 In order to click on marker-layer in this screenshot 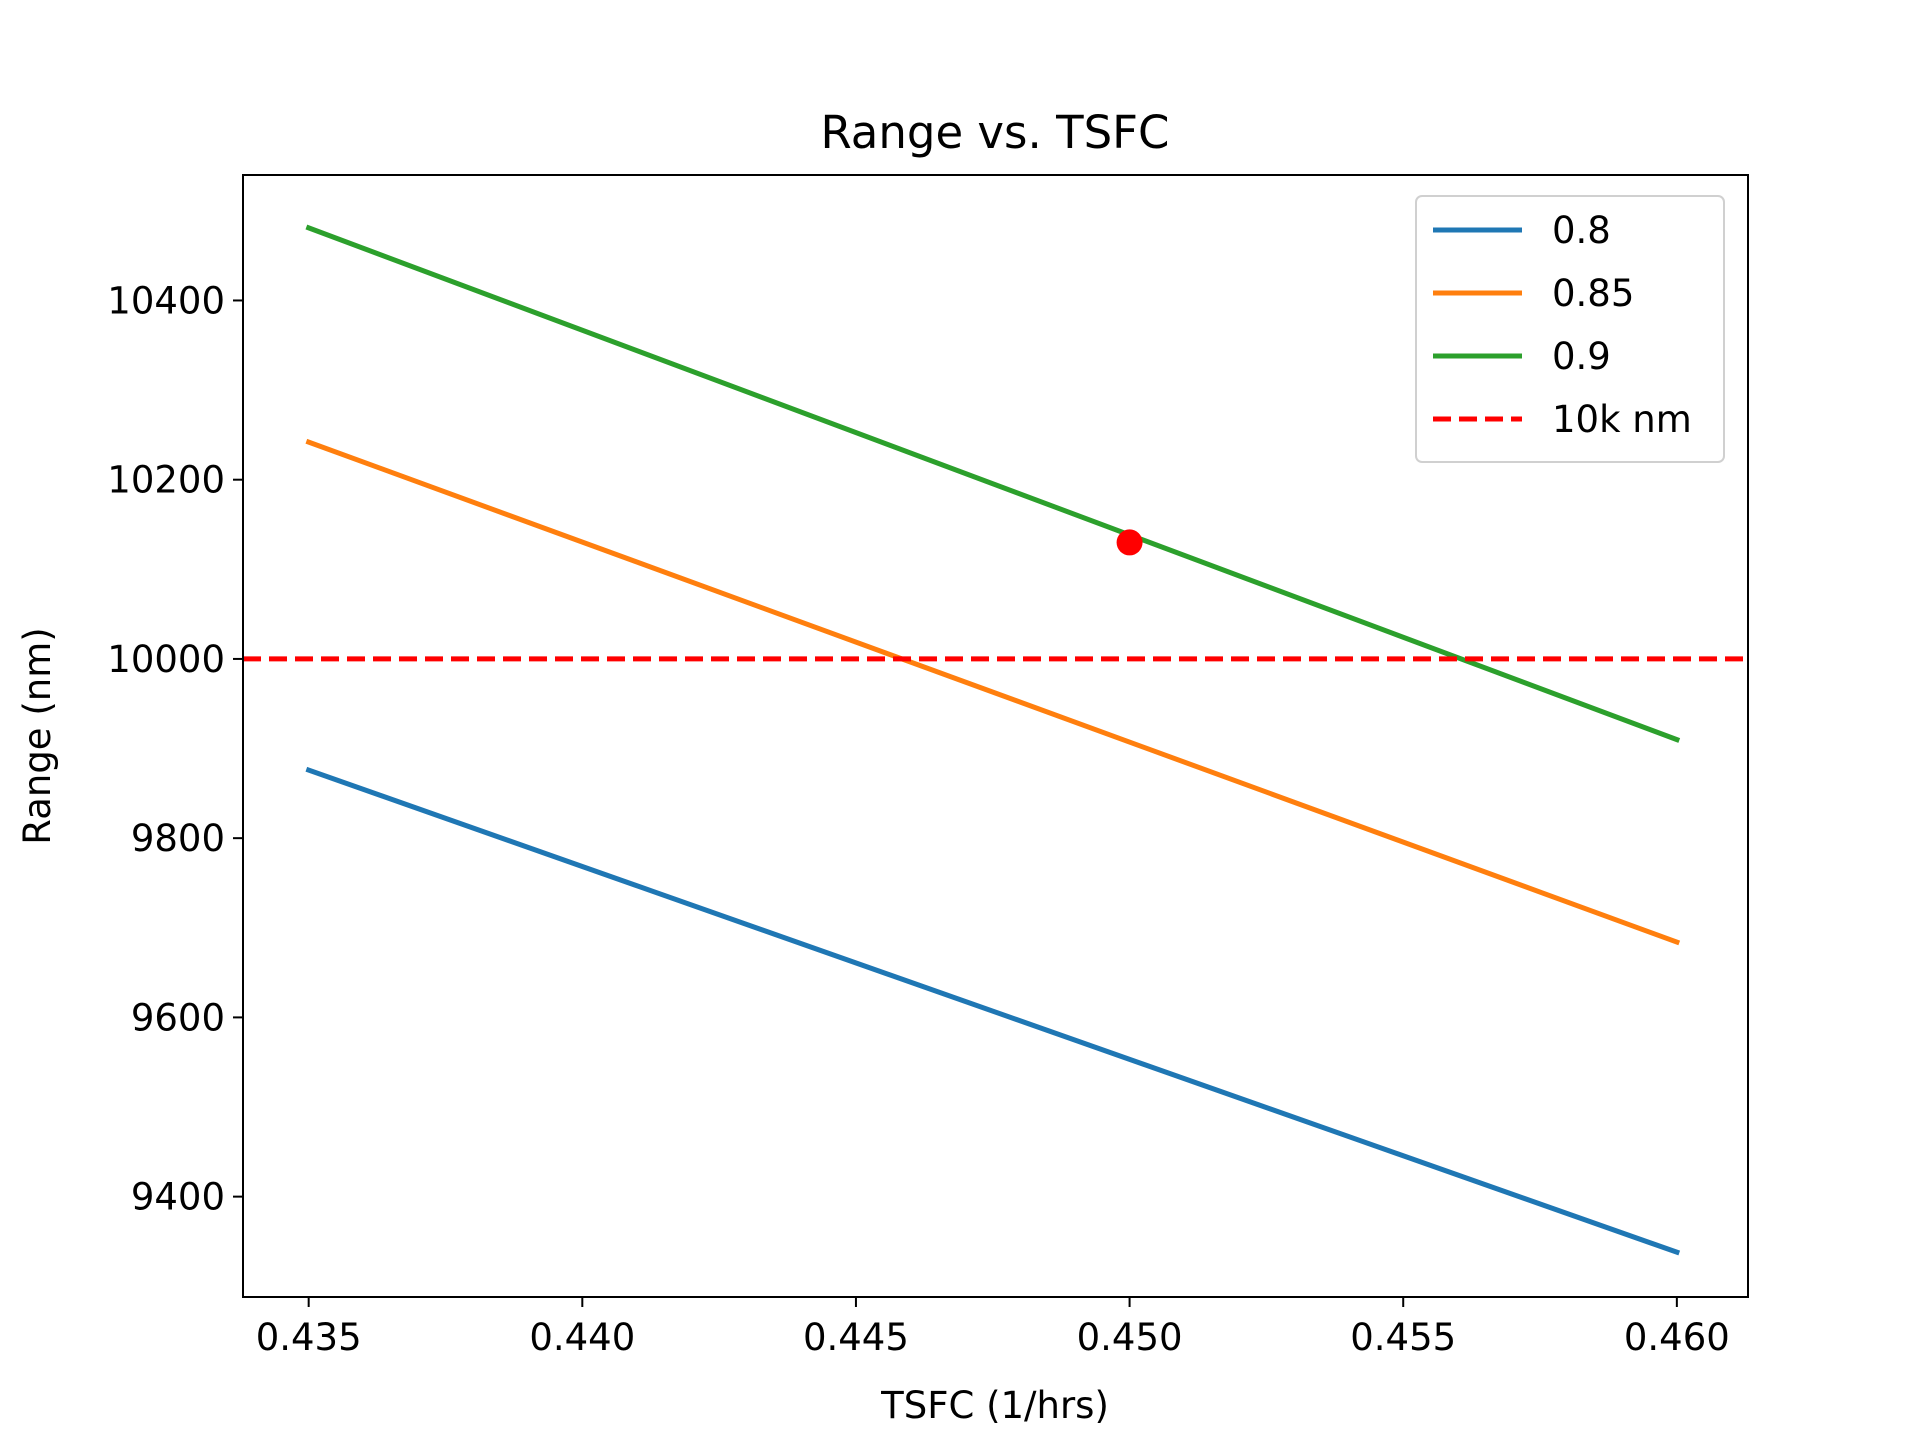, I will do `click(1129, 542)`.